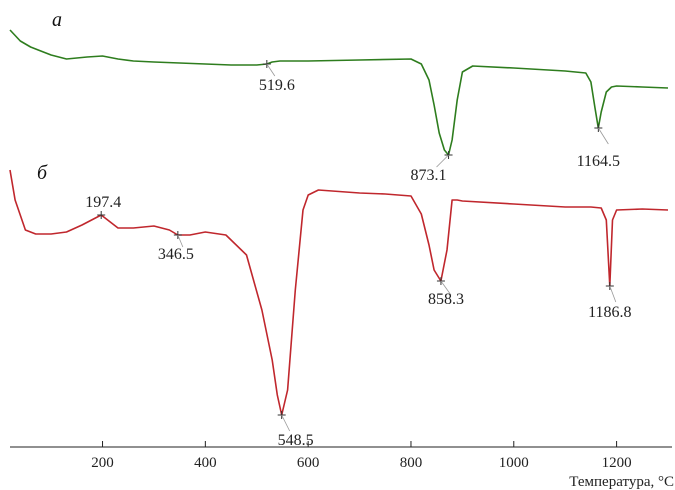  What do you see at coordinates (411, 463) in the screenshot?
I see `x-tick-label: 800` at bounding box center [411, 463].